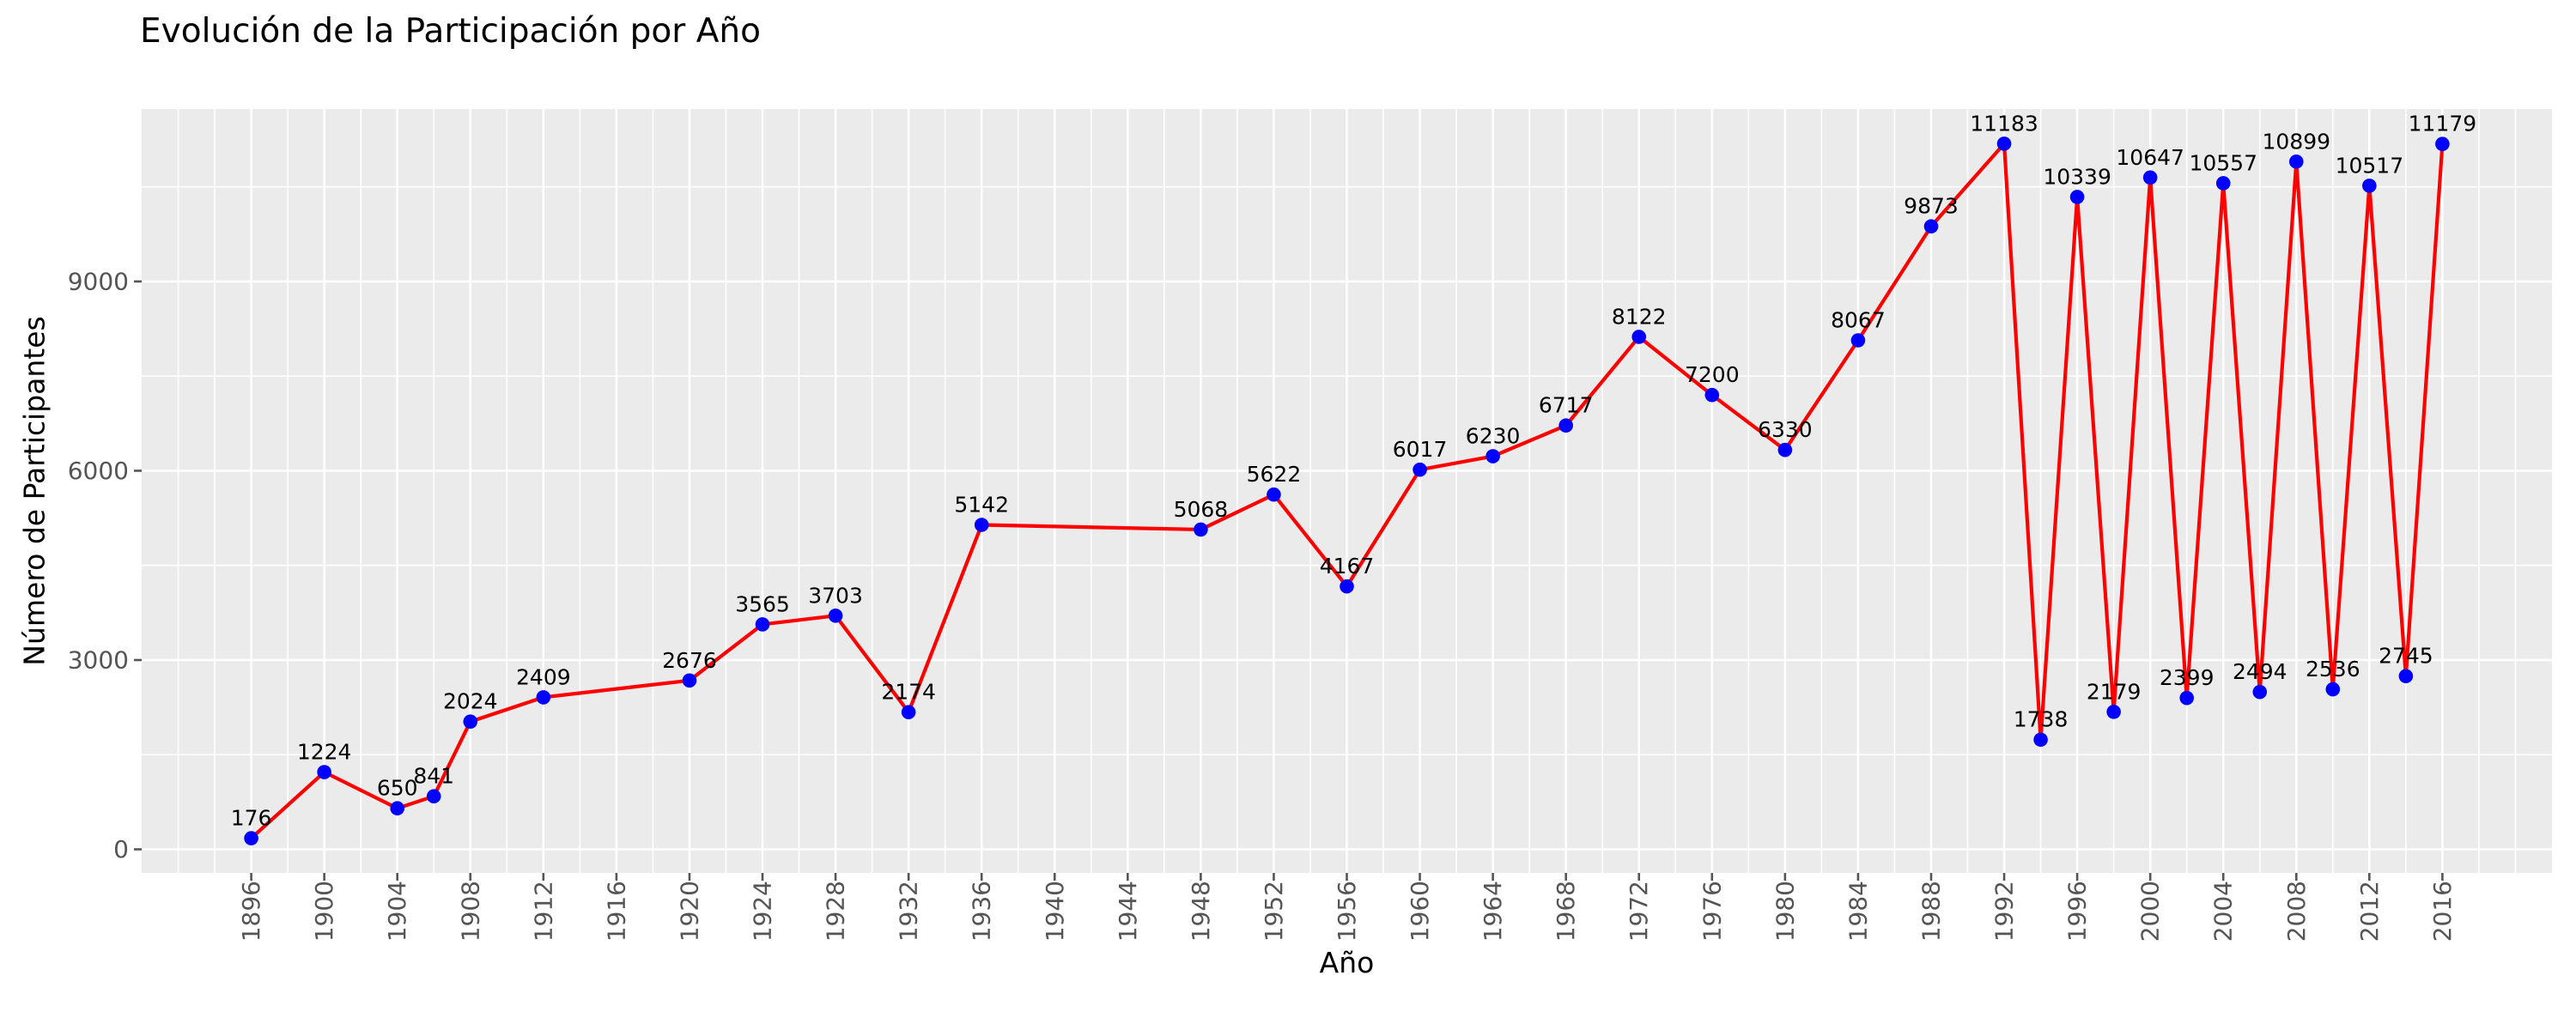 The height and width of the screenshot is (1030, 2576). Describe the element at coordinates (1274, 911) in the screenshot. I see `x-tick-label: 1952` at that location.